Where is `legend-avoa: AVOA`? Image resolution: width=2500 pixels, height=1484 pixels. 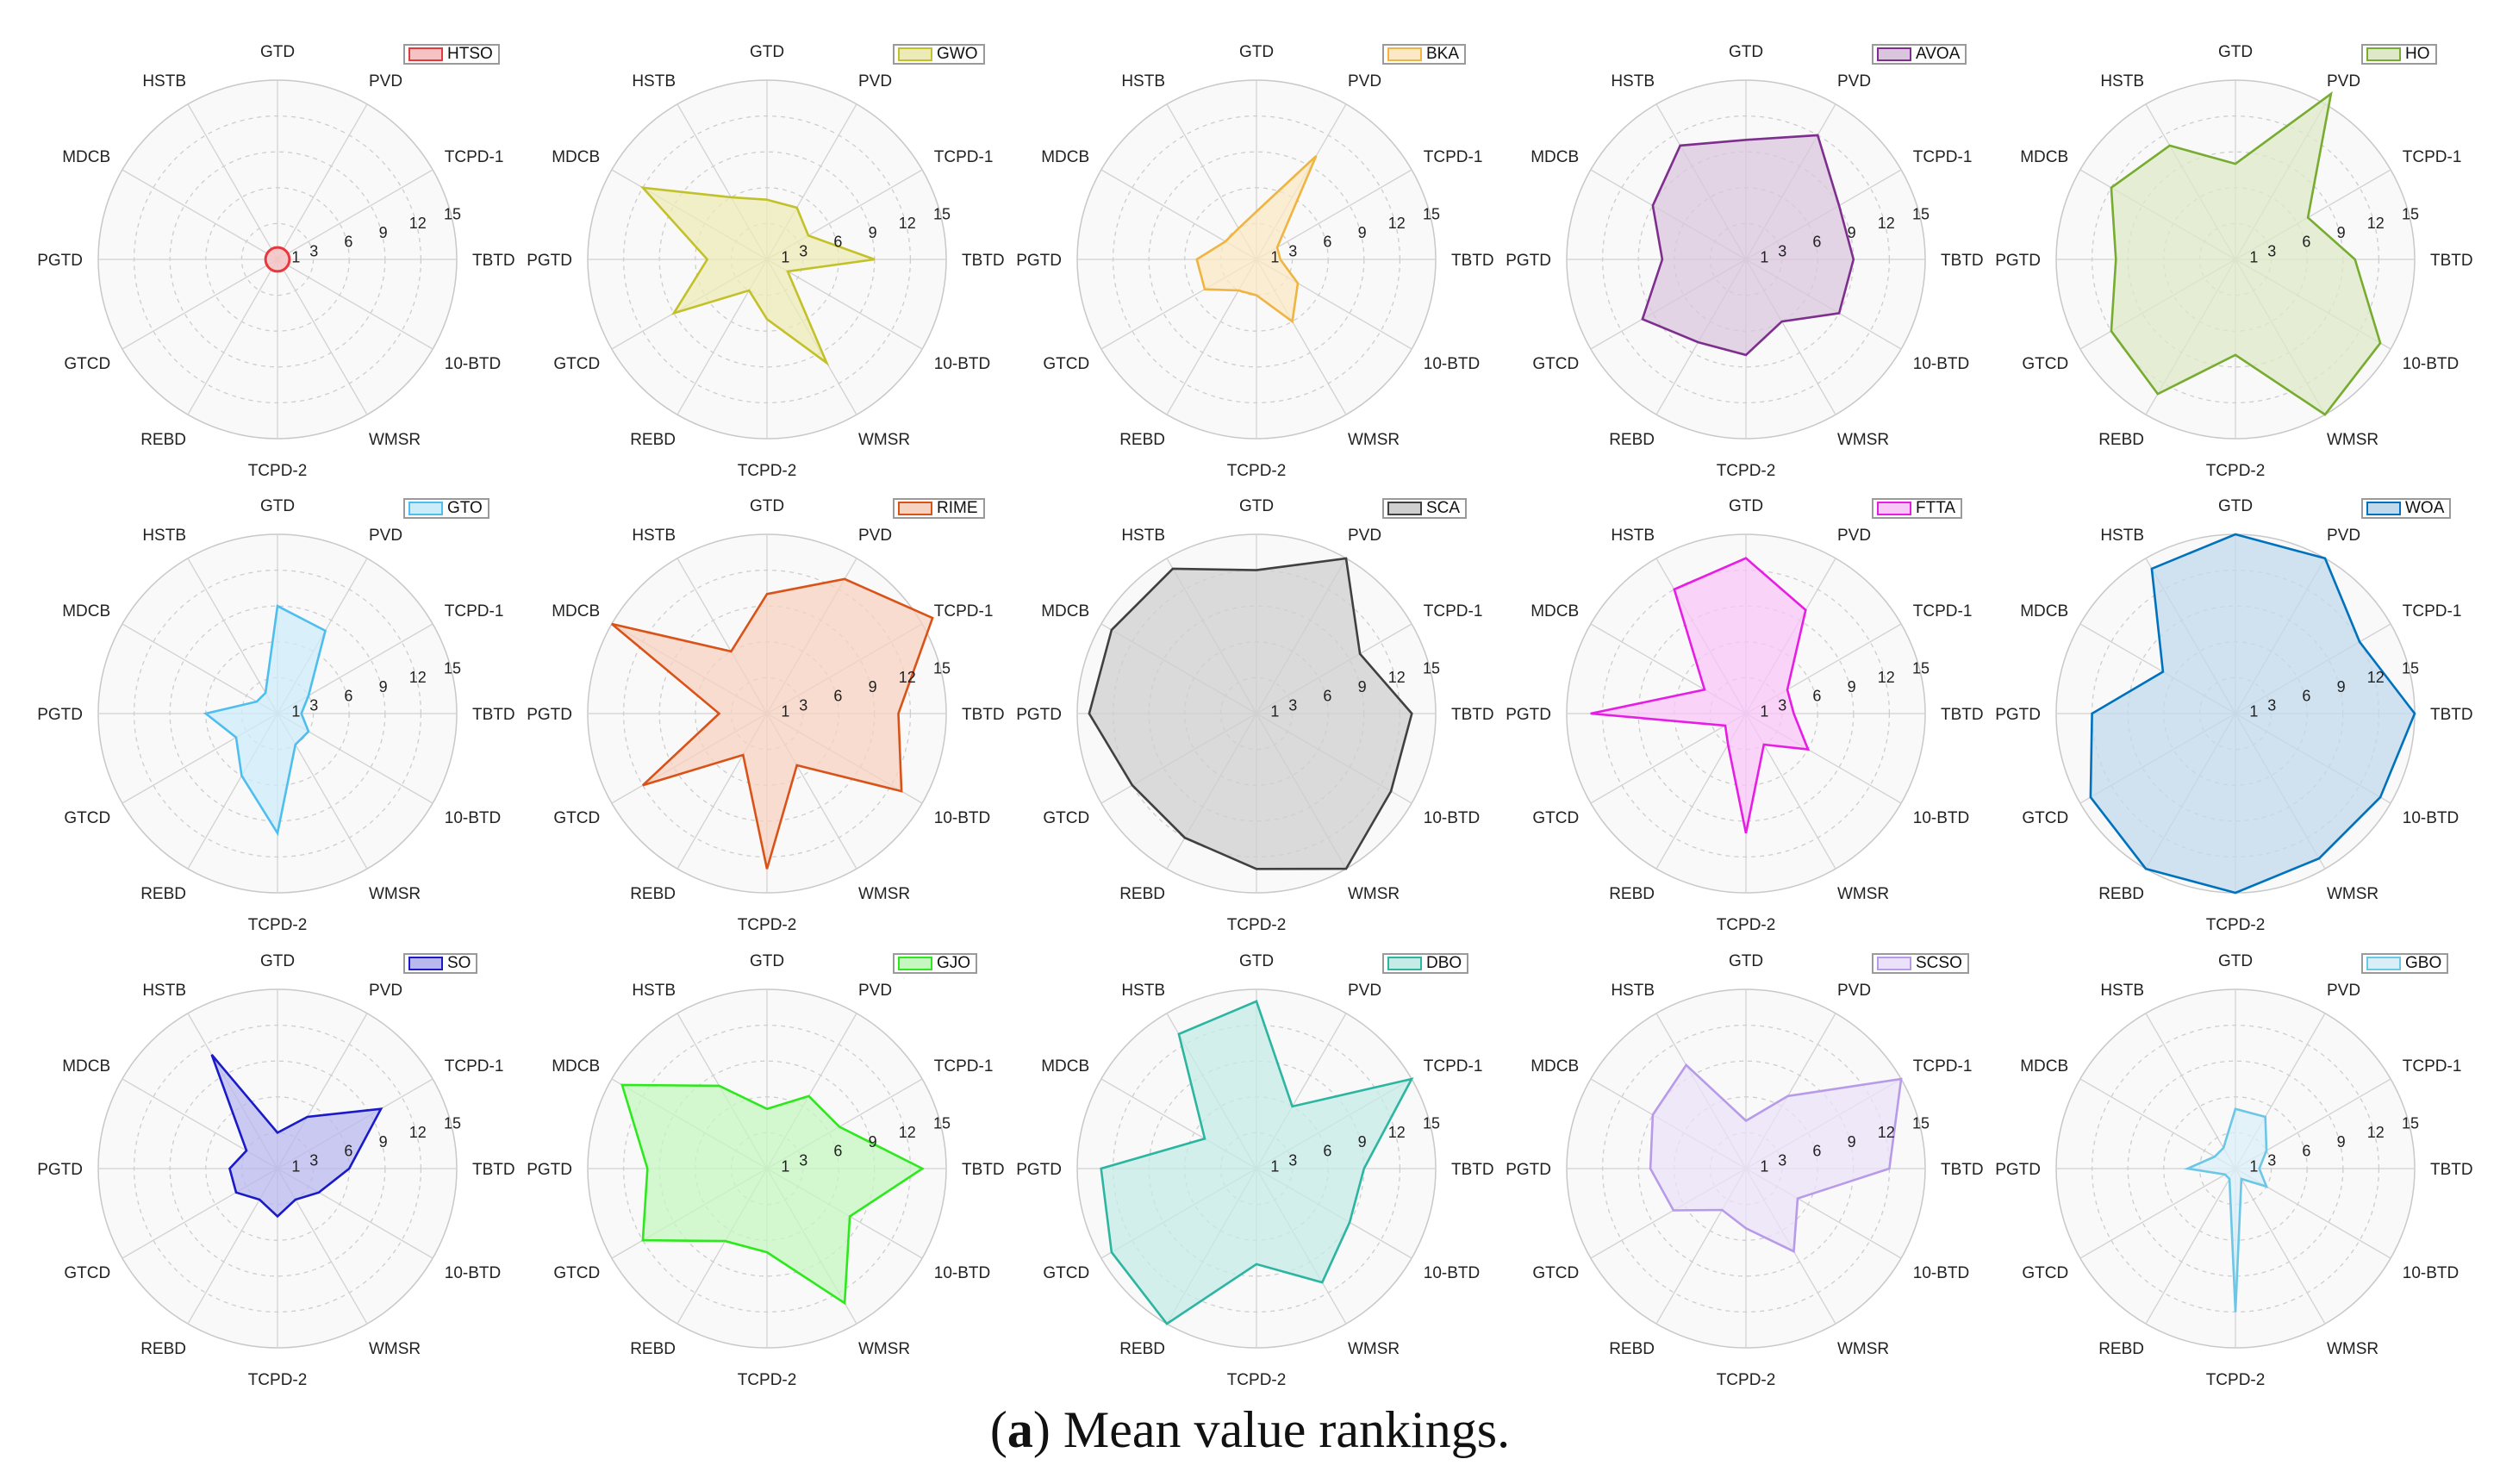
legend-avoa: AVOA is located at coordinates (1919, 55).